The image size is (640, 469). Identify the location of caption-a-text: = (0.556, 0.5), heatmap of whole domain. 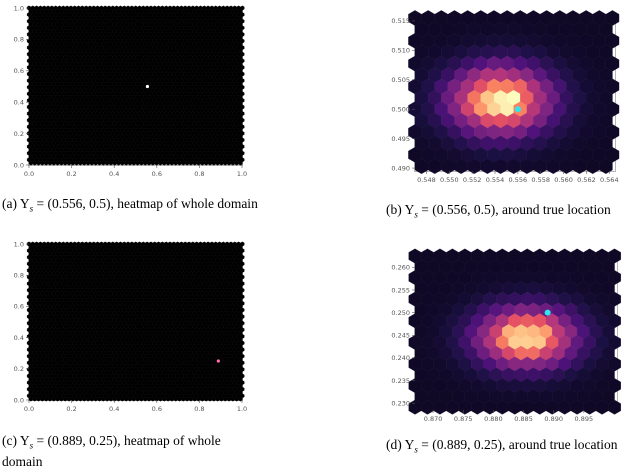
(145, 203).